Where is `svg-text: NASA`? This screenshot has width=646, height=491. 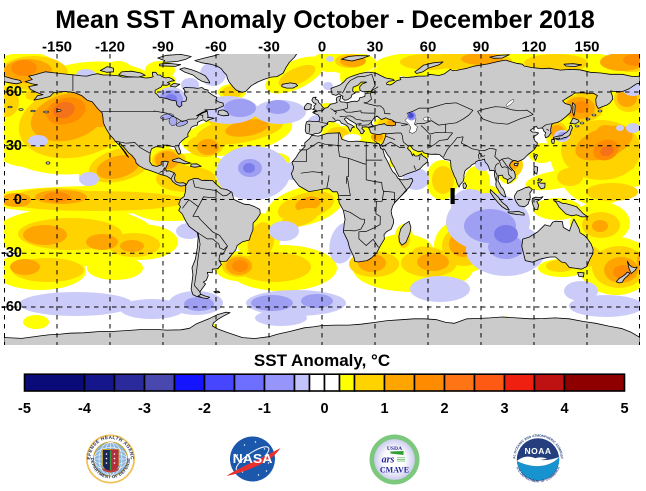
svg-text: NASA is located at coordinates (253, 458).